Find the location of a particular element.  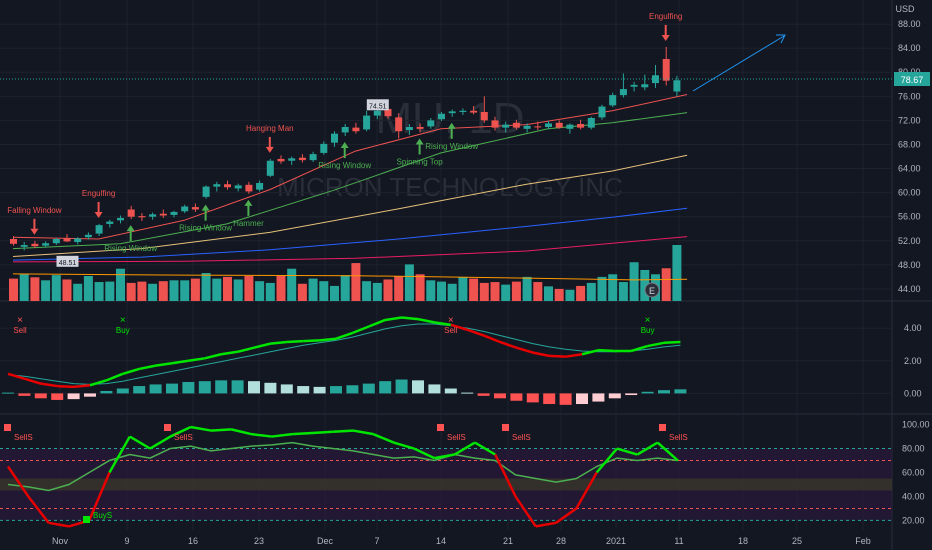

pattern-label: Falling Window is located at coordinates (34, 210).